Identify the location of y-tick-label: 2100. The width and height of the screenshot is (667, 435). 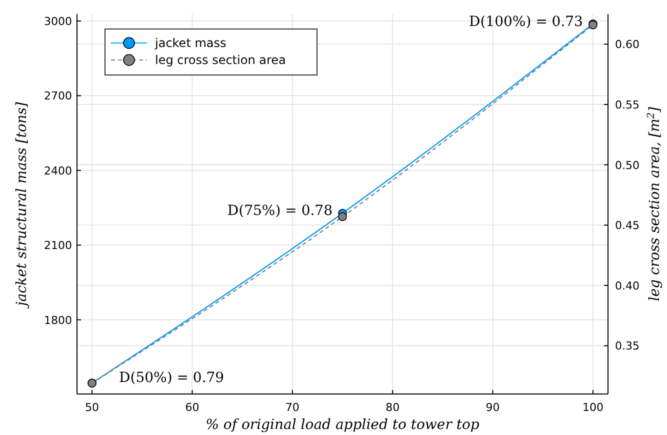
(58, 245).